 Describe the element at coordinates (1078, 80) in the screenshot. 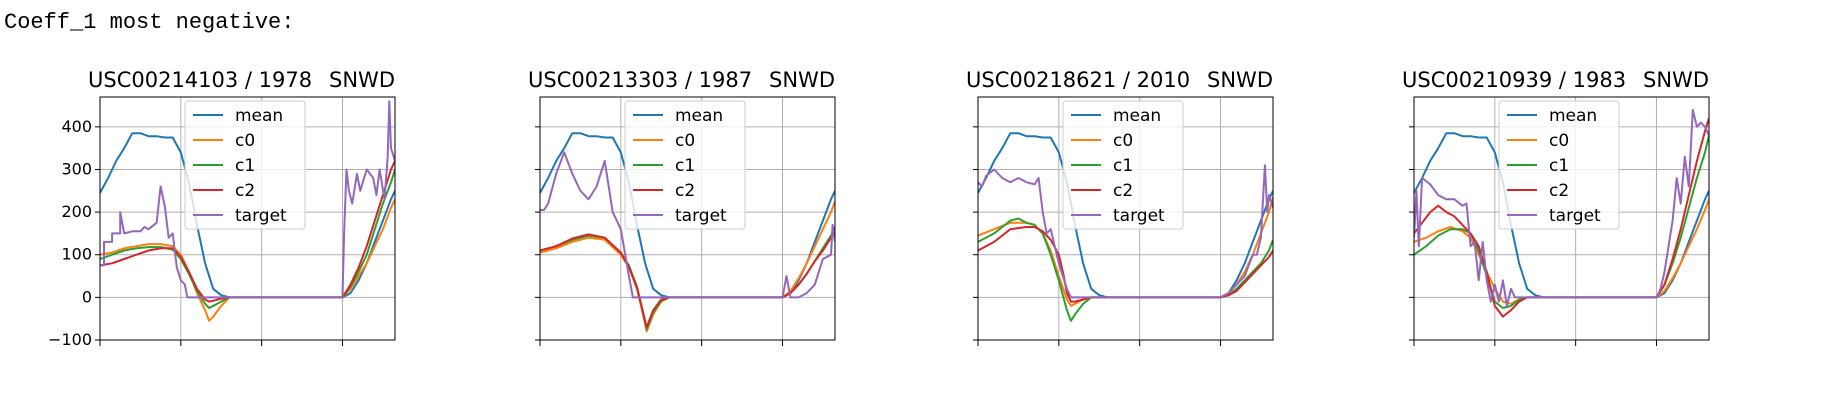

I see `panel-title: USC00218621 / 2010` at that location.